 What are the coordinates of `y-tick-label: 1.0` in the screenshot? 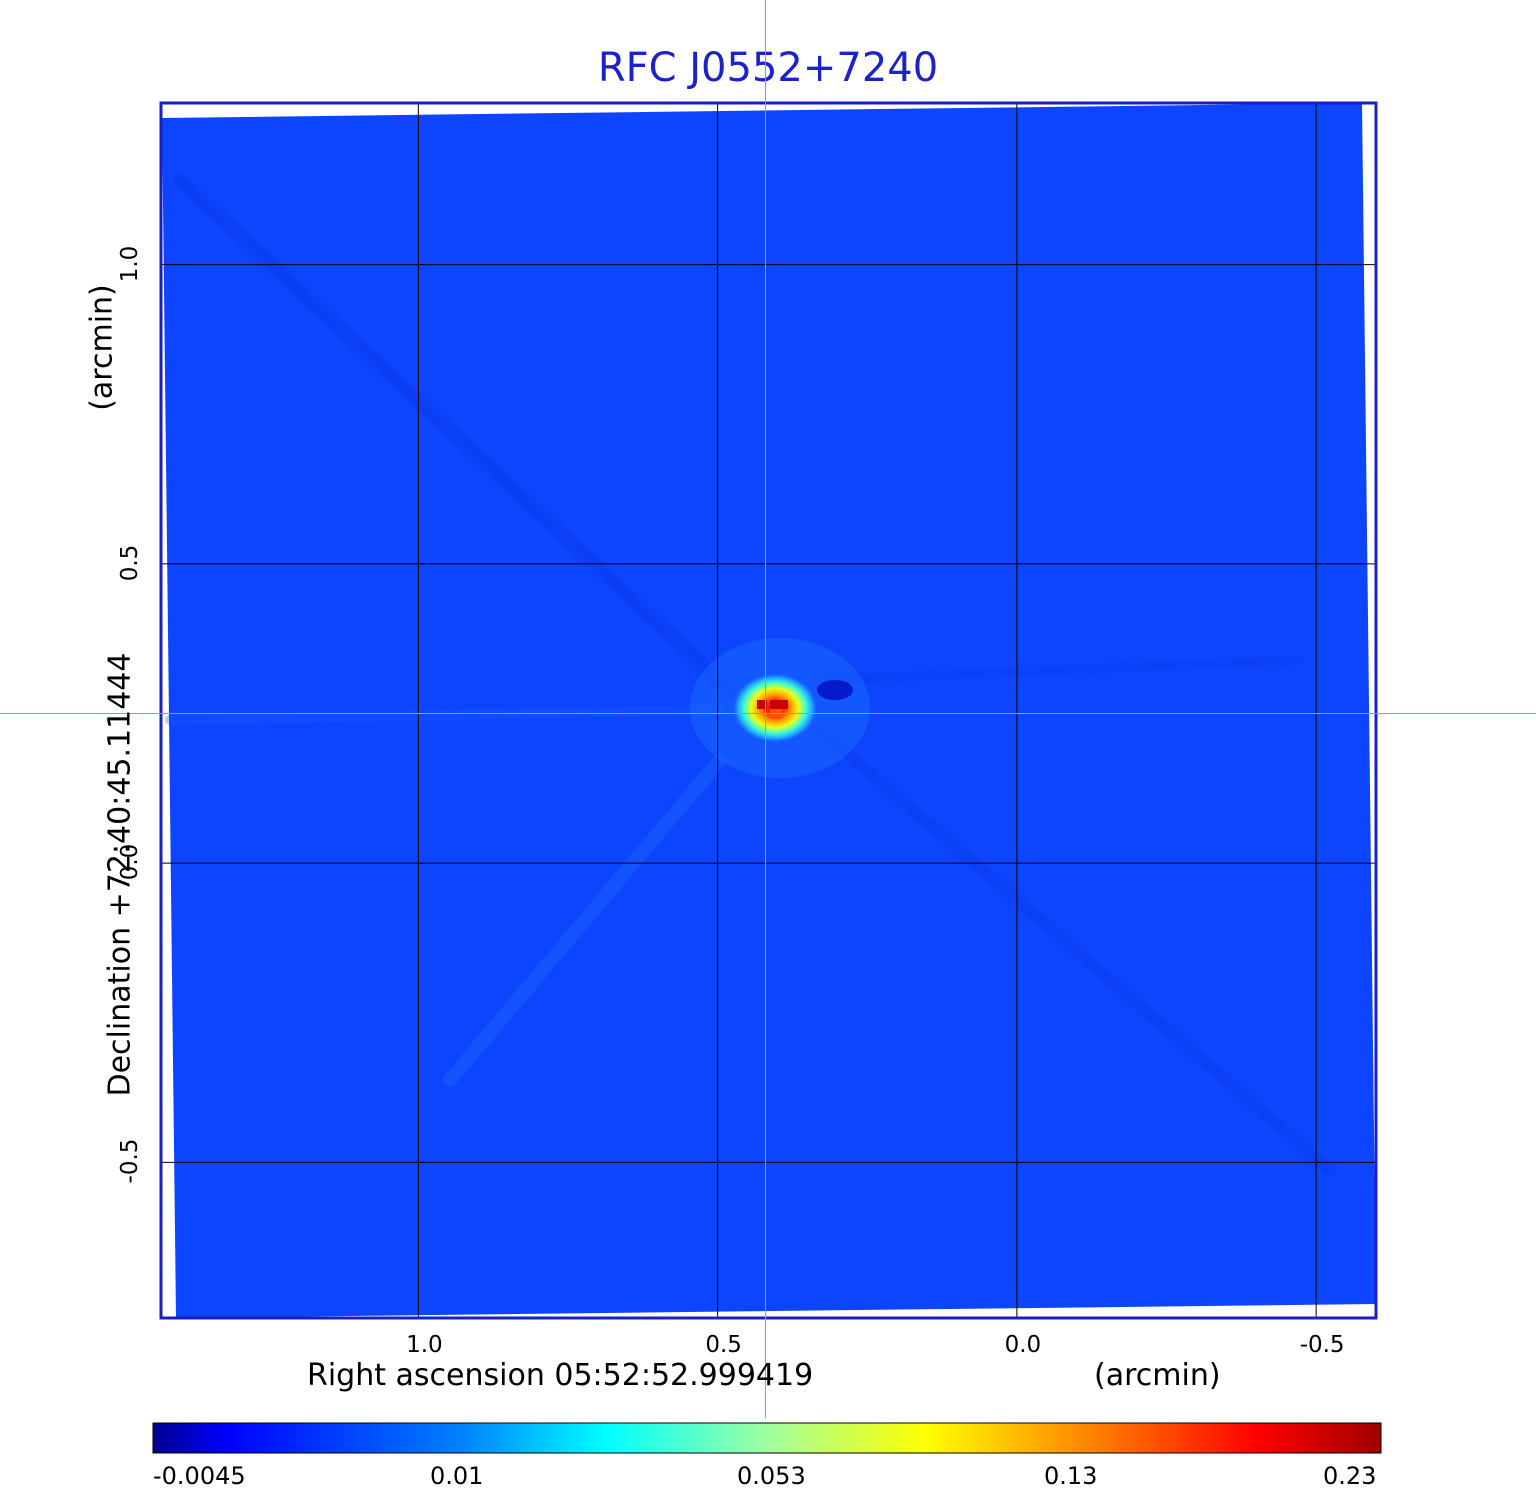 It's located at (130, 263).